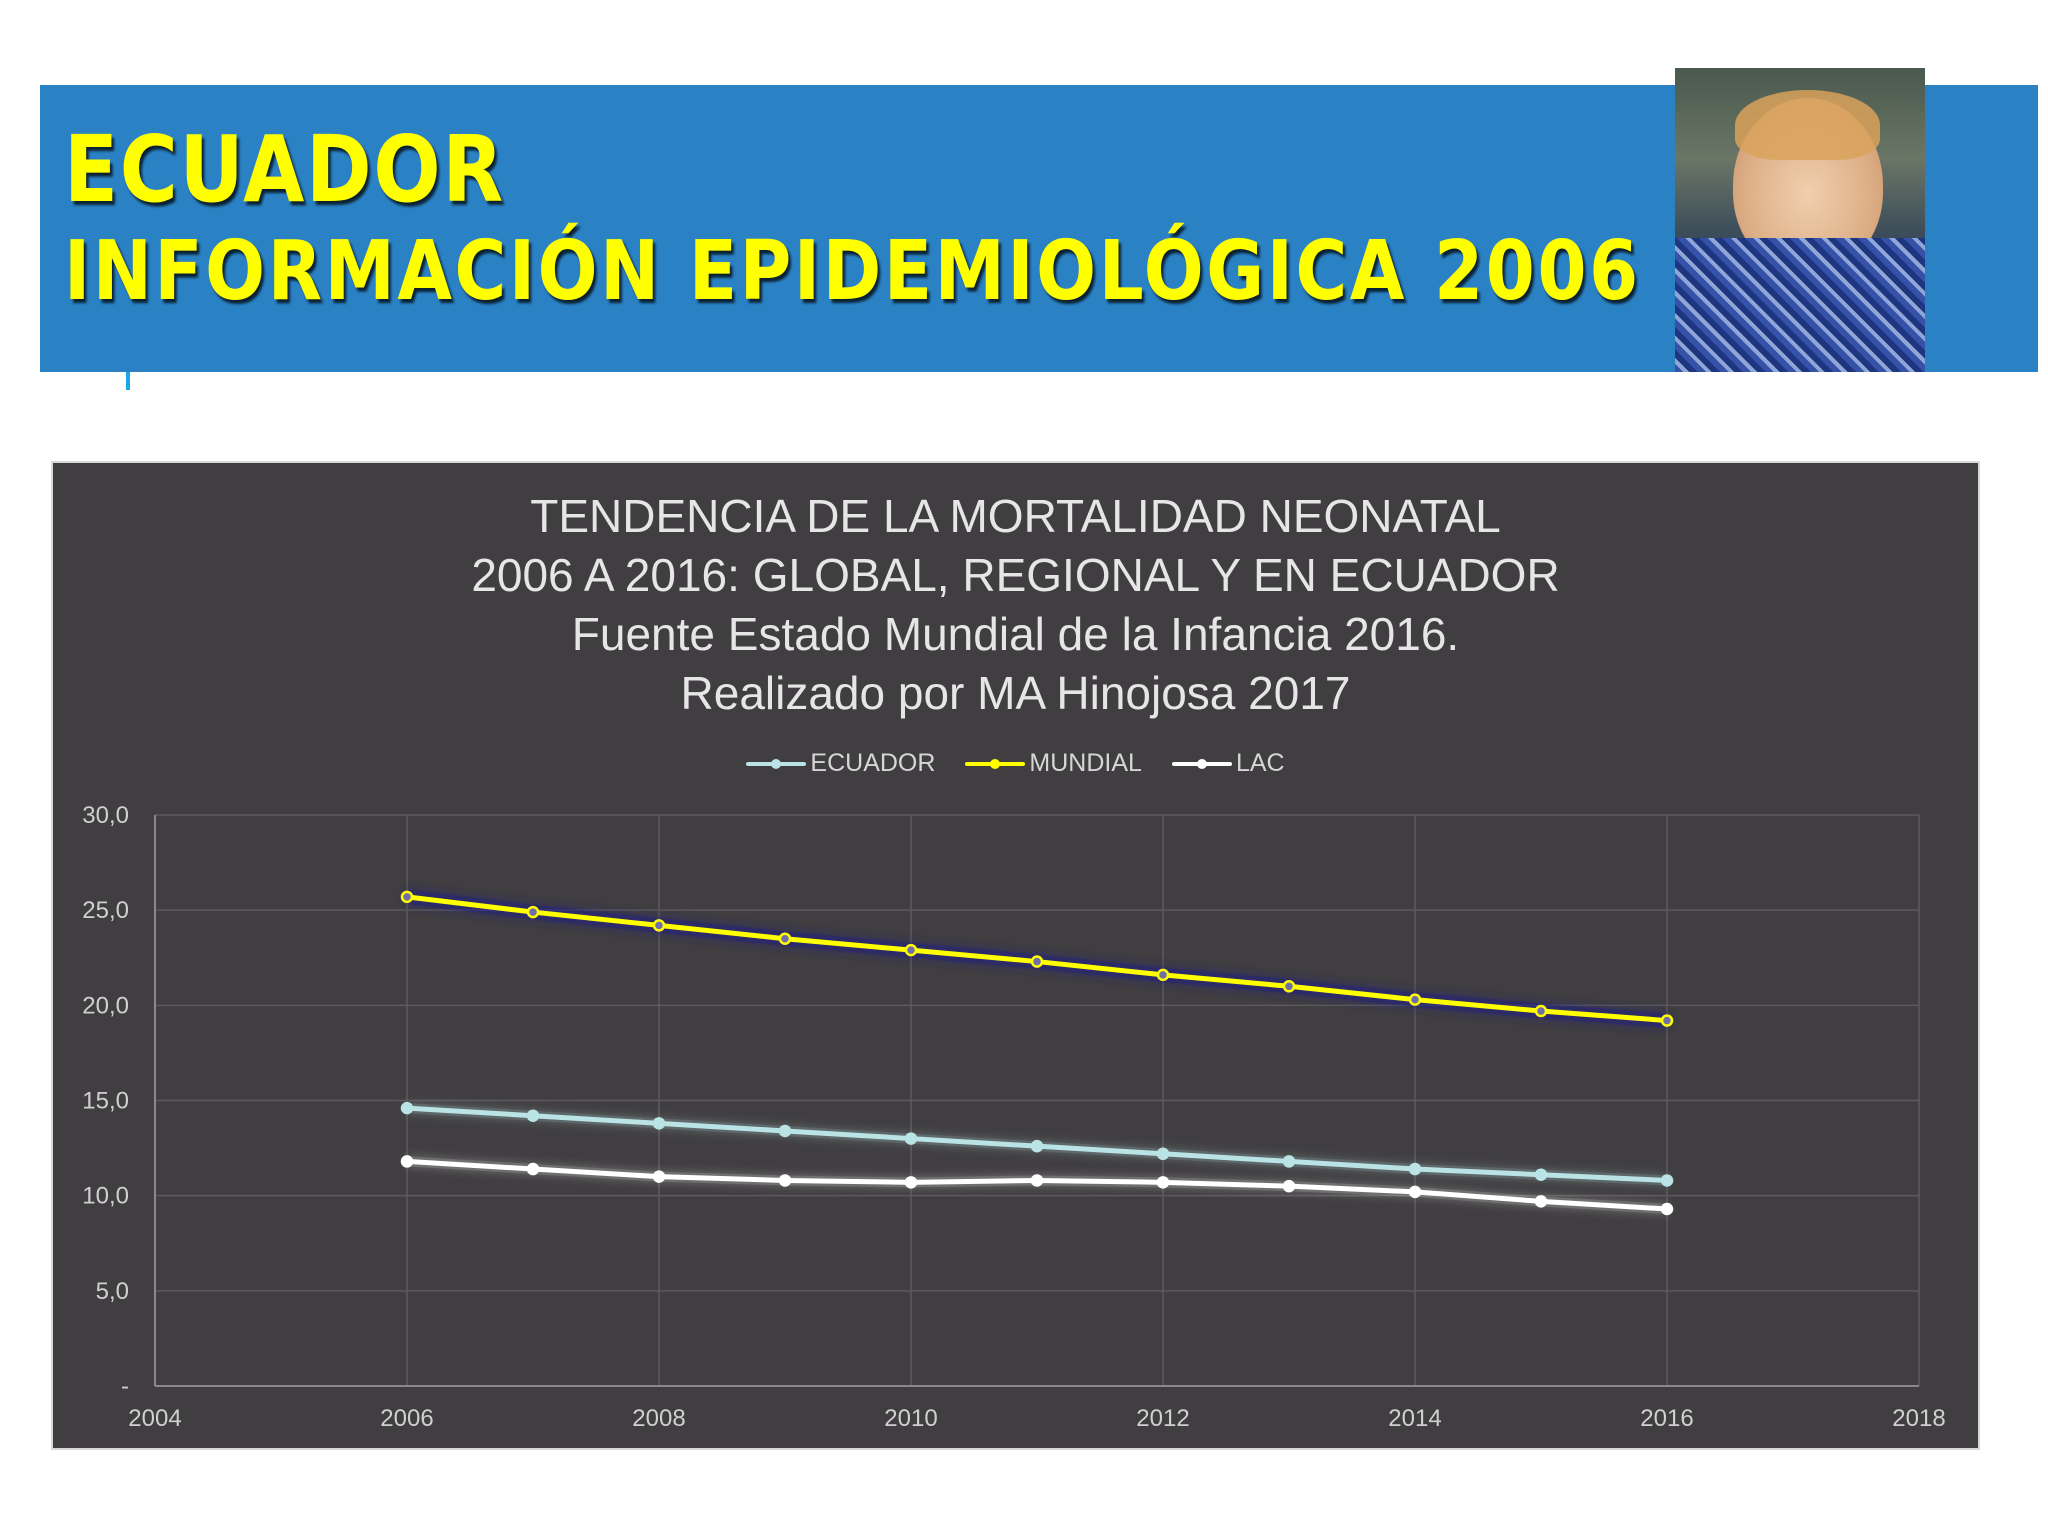  I want to click on y-tick-label: 15,0, so click(105, 1101).